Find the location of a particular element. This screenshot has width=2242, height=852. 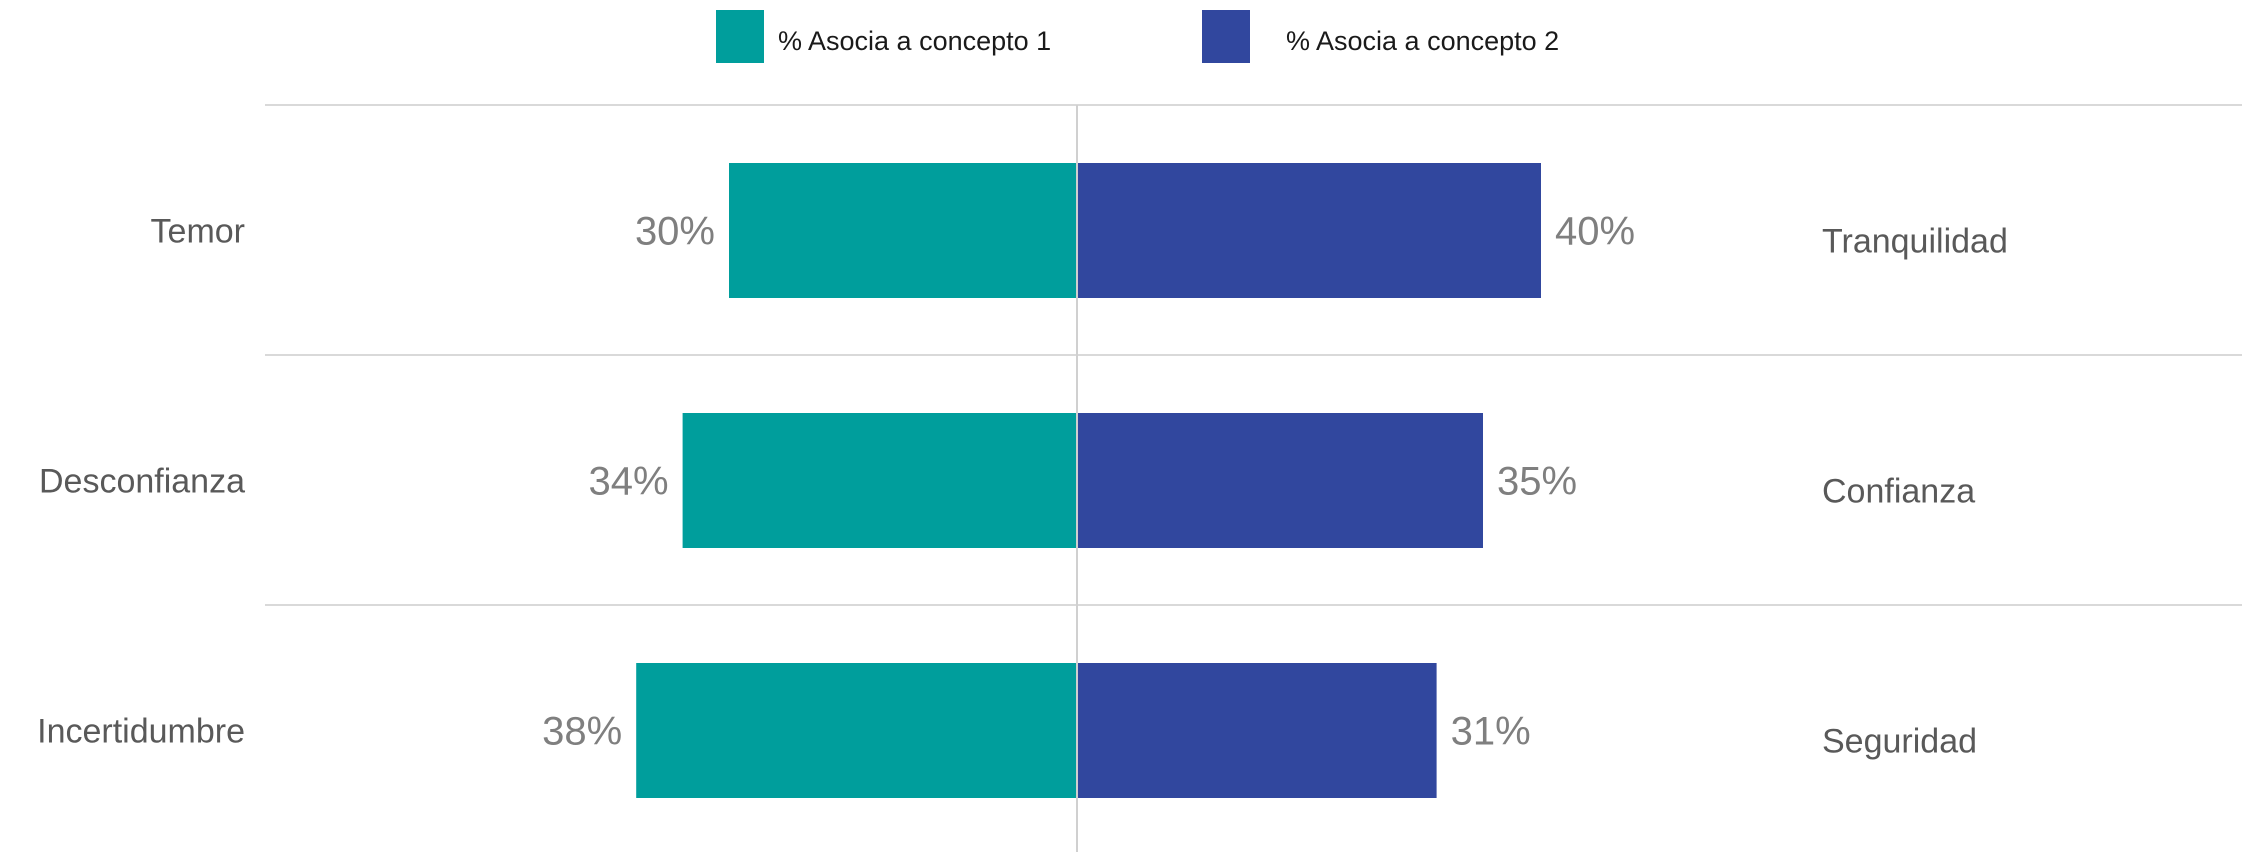

category-label-right: Seguridad is located at coordinates (1899, 742).